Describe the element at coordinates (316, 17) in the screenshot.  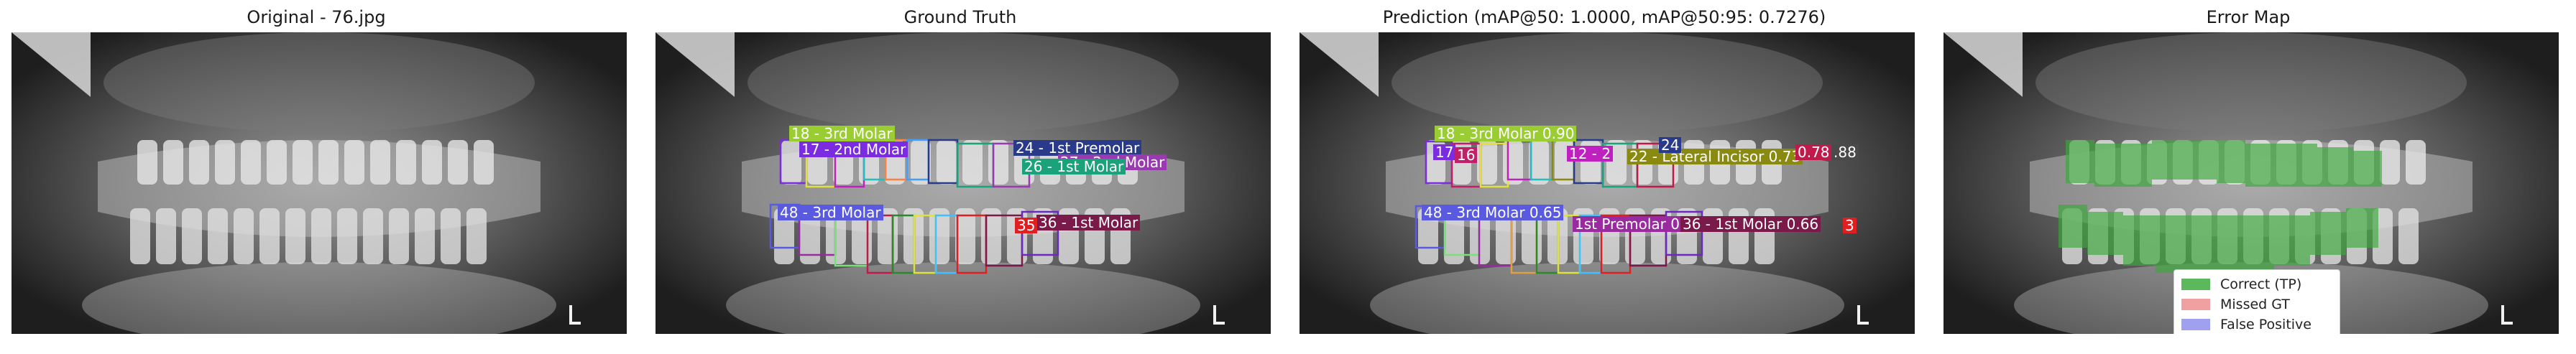
I see `panel-title: Original - 76.jpg` at that location.